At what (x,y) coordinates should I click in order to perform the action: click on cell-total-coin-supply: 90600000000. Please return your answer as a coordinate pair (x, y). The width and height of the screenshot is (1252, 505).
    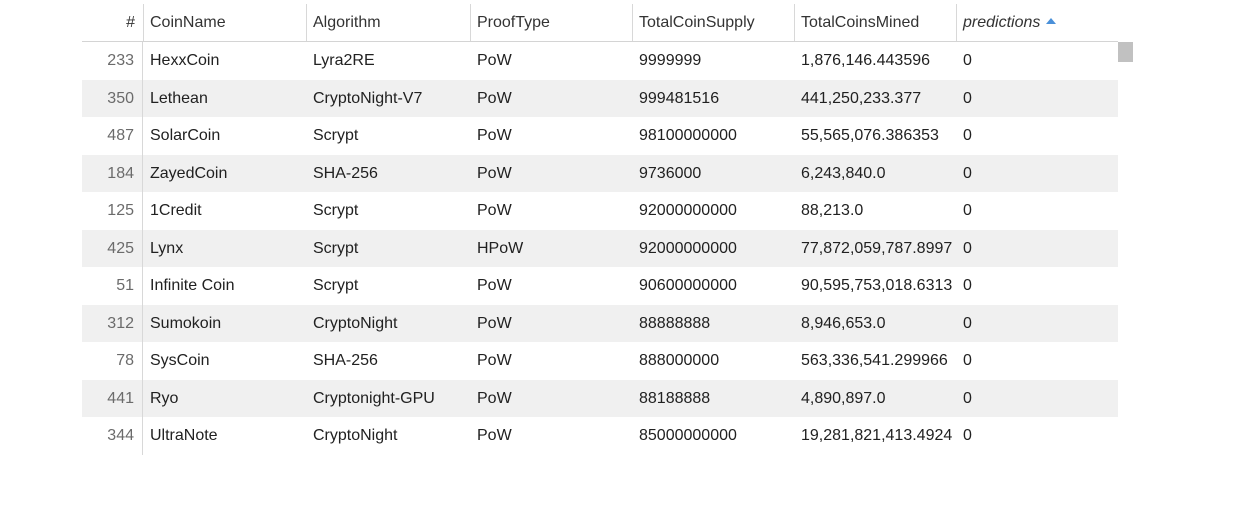
    Looking at the image, I should click on (688, 285).